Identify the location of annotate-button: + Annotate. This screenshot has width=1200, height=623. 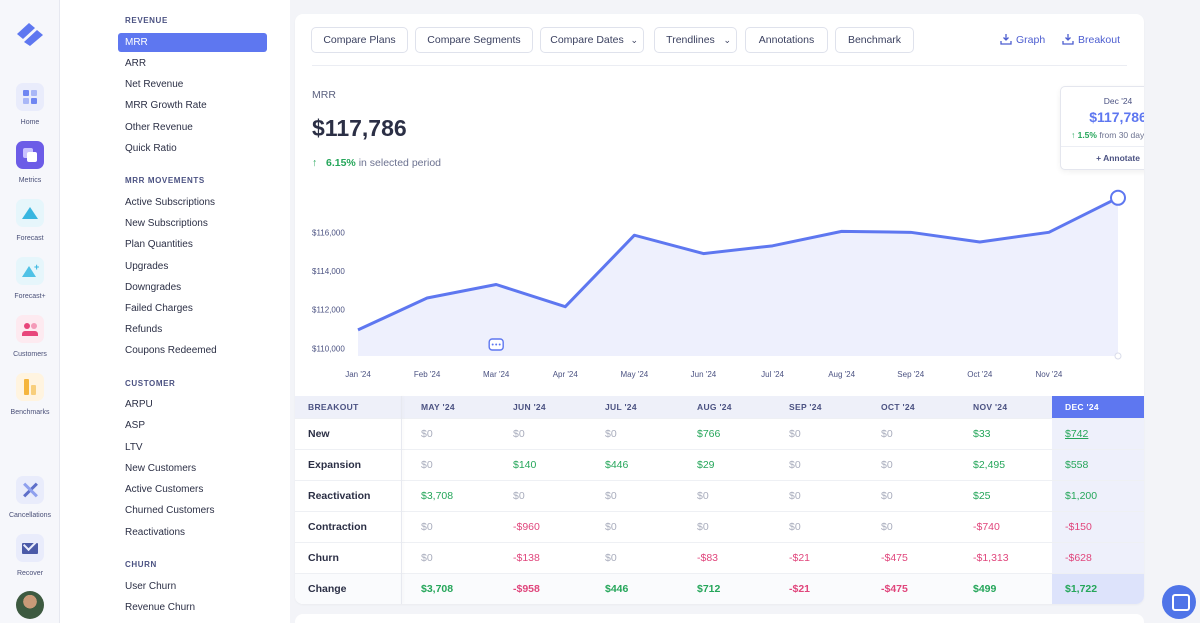
(1102, 154).